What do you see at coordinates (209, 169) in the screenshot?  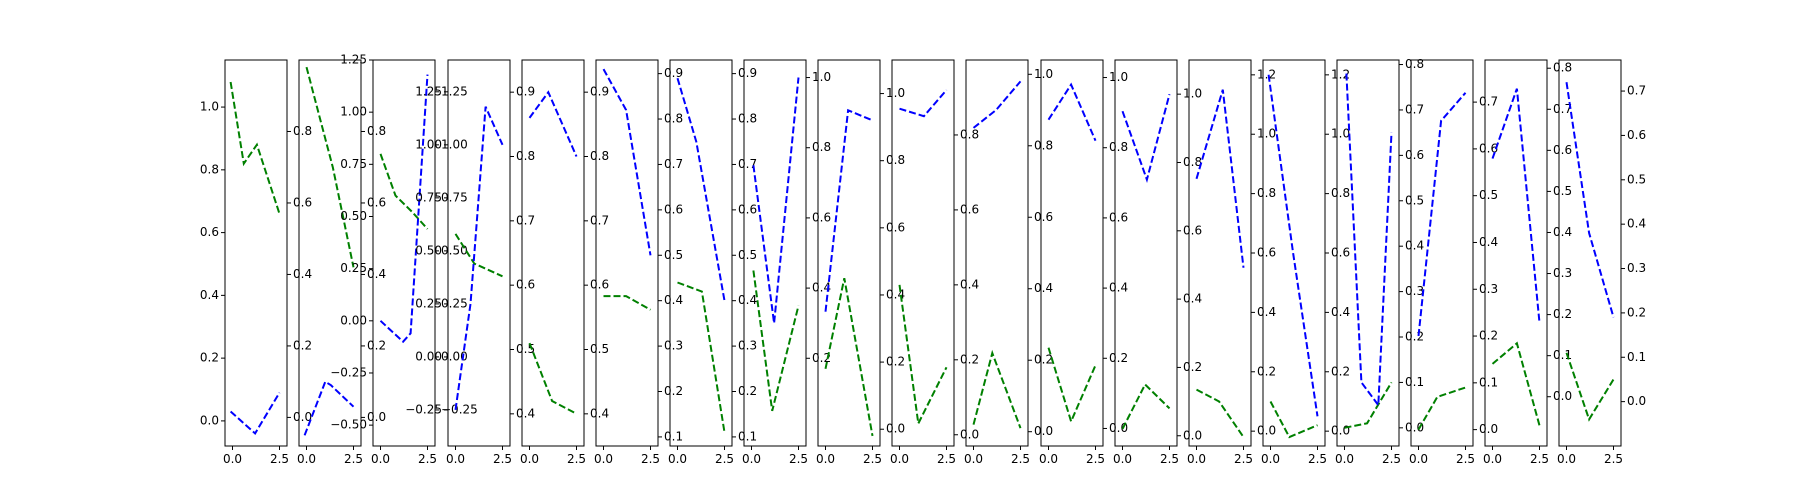 I see `y-tick-label-left: 0.8` at bounding box center [209, 169].